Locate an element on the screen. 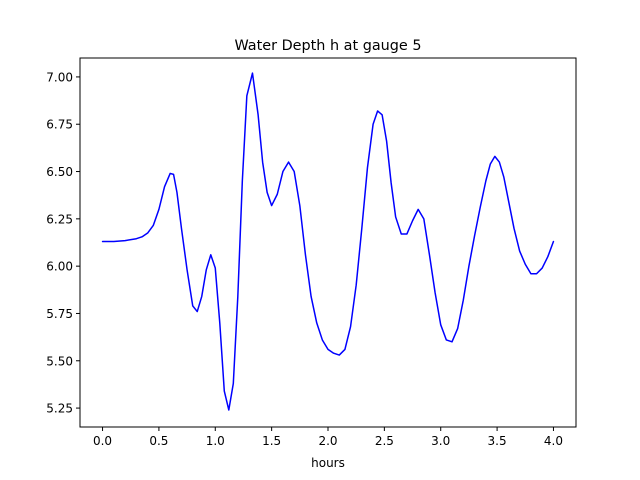 The image size is (640, 480). x-tick-label: 3.5 is located at coordinates (497, 441).